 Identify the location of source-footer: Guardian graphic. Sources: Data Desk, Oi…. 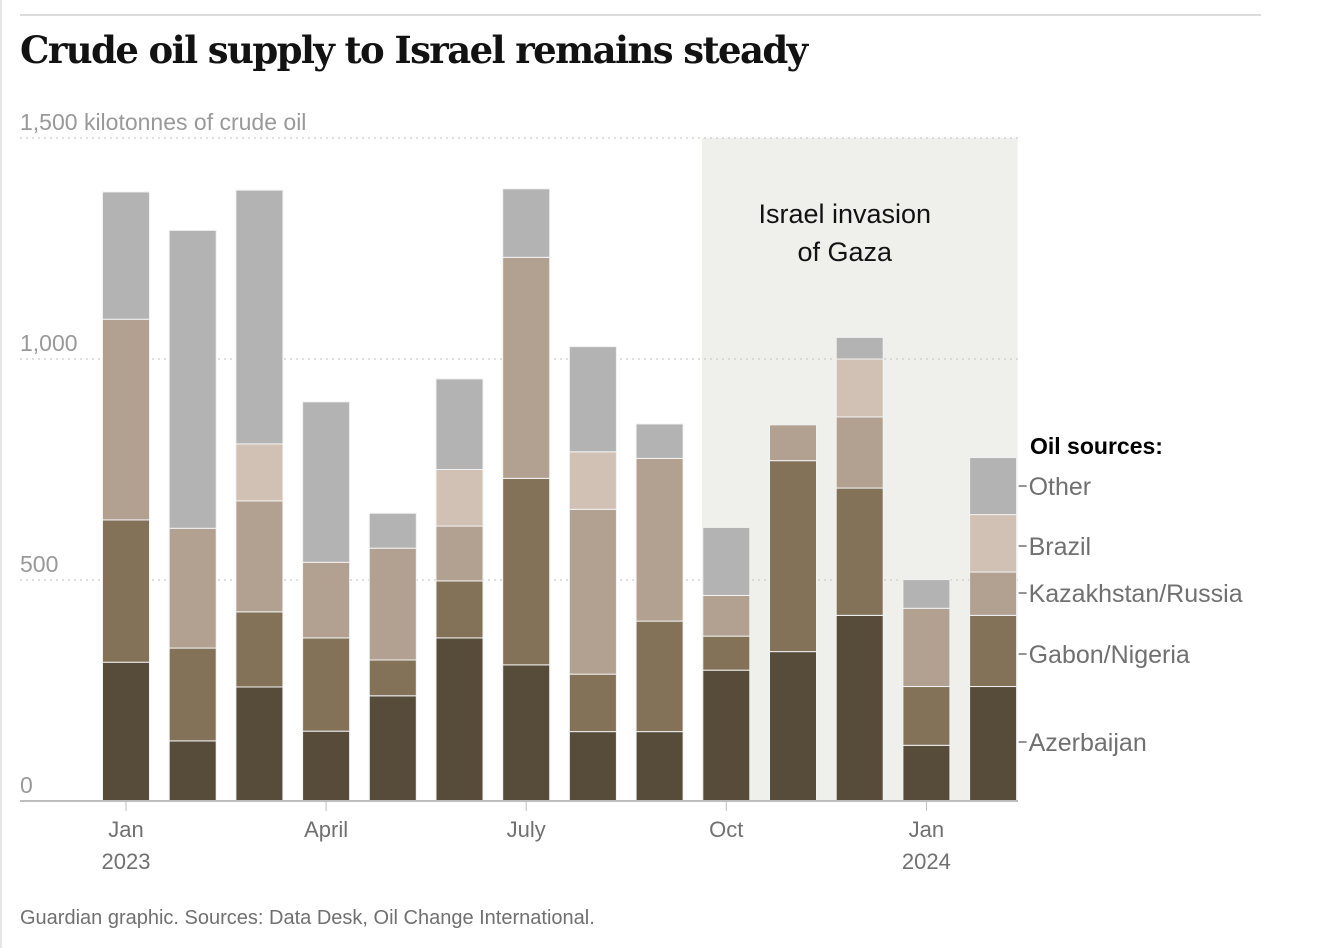
(307, 918).